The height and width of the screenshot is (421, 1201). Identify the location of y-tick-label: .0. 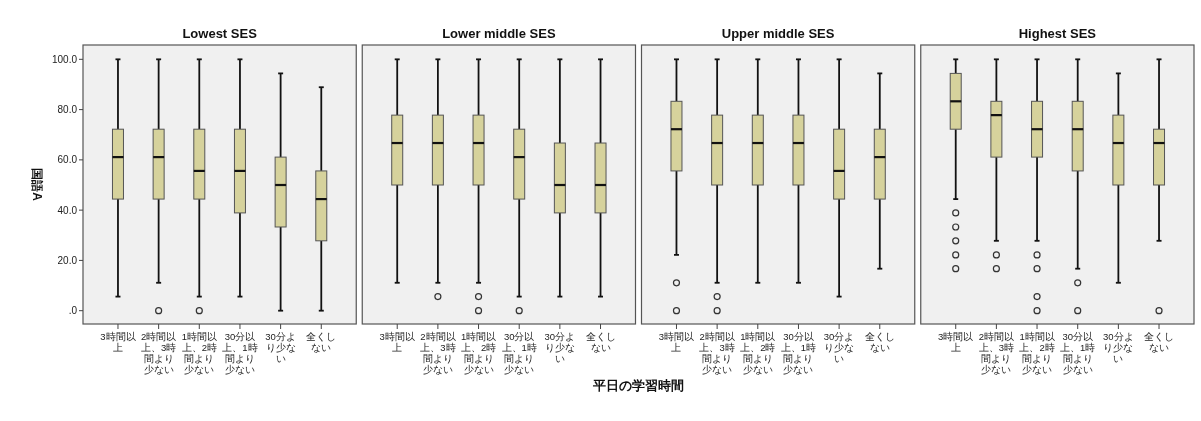
(73, 311).